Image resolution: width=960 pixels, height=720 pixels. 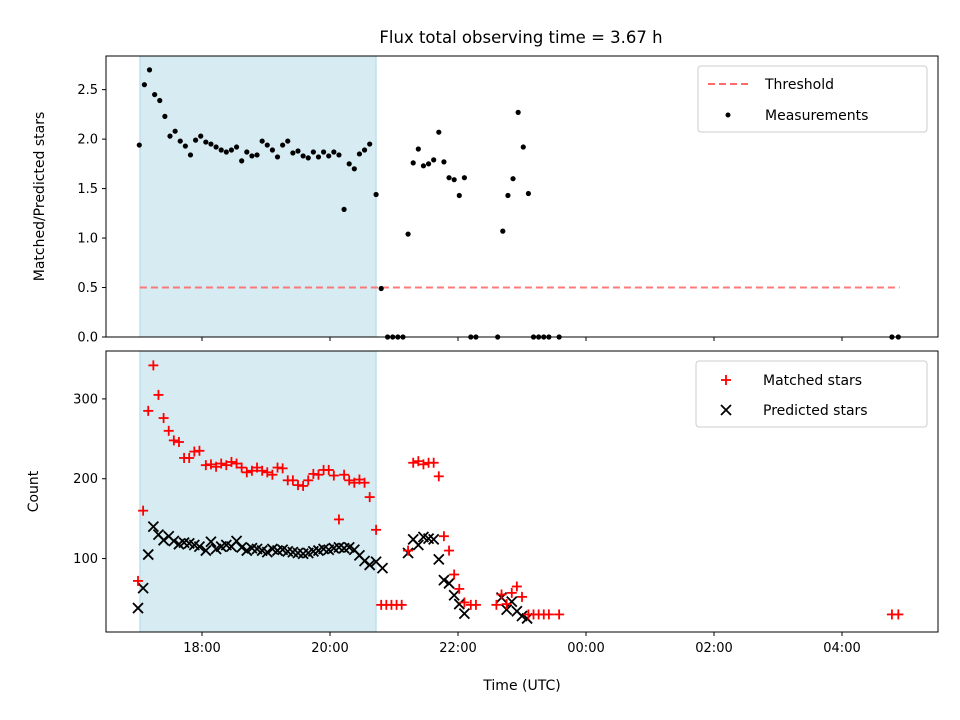 What do you see at coordinates (811, 394) in the screenshot?
I see `bottom-legend-box` at bounding box center [811, 394].